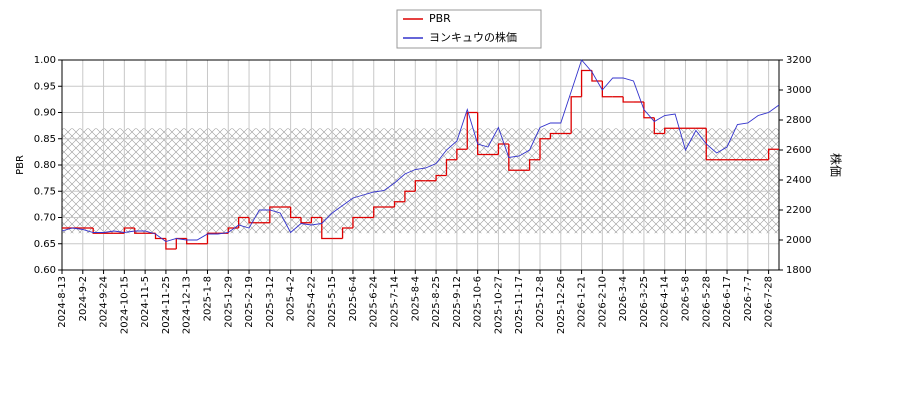 Image resolution: width=900 pixels, height=400 pixels. I want to click on x-tick-label: 2025-9-12, so click(457, 302).